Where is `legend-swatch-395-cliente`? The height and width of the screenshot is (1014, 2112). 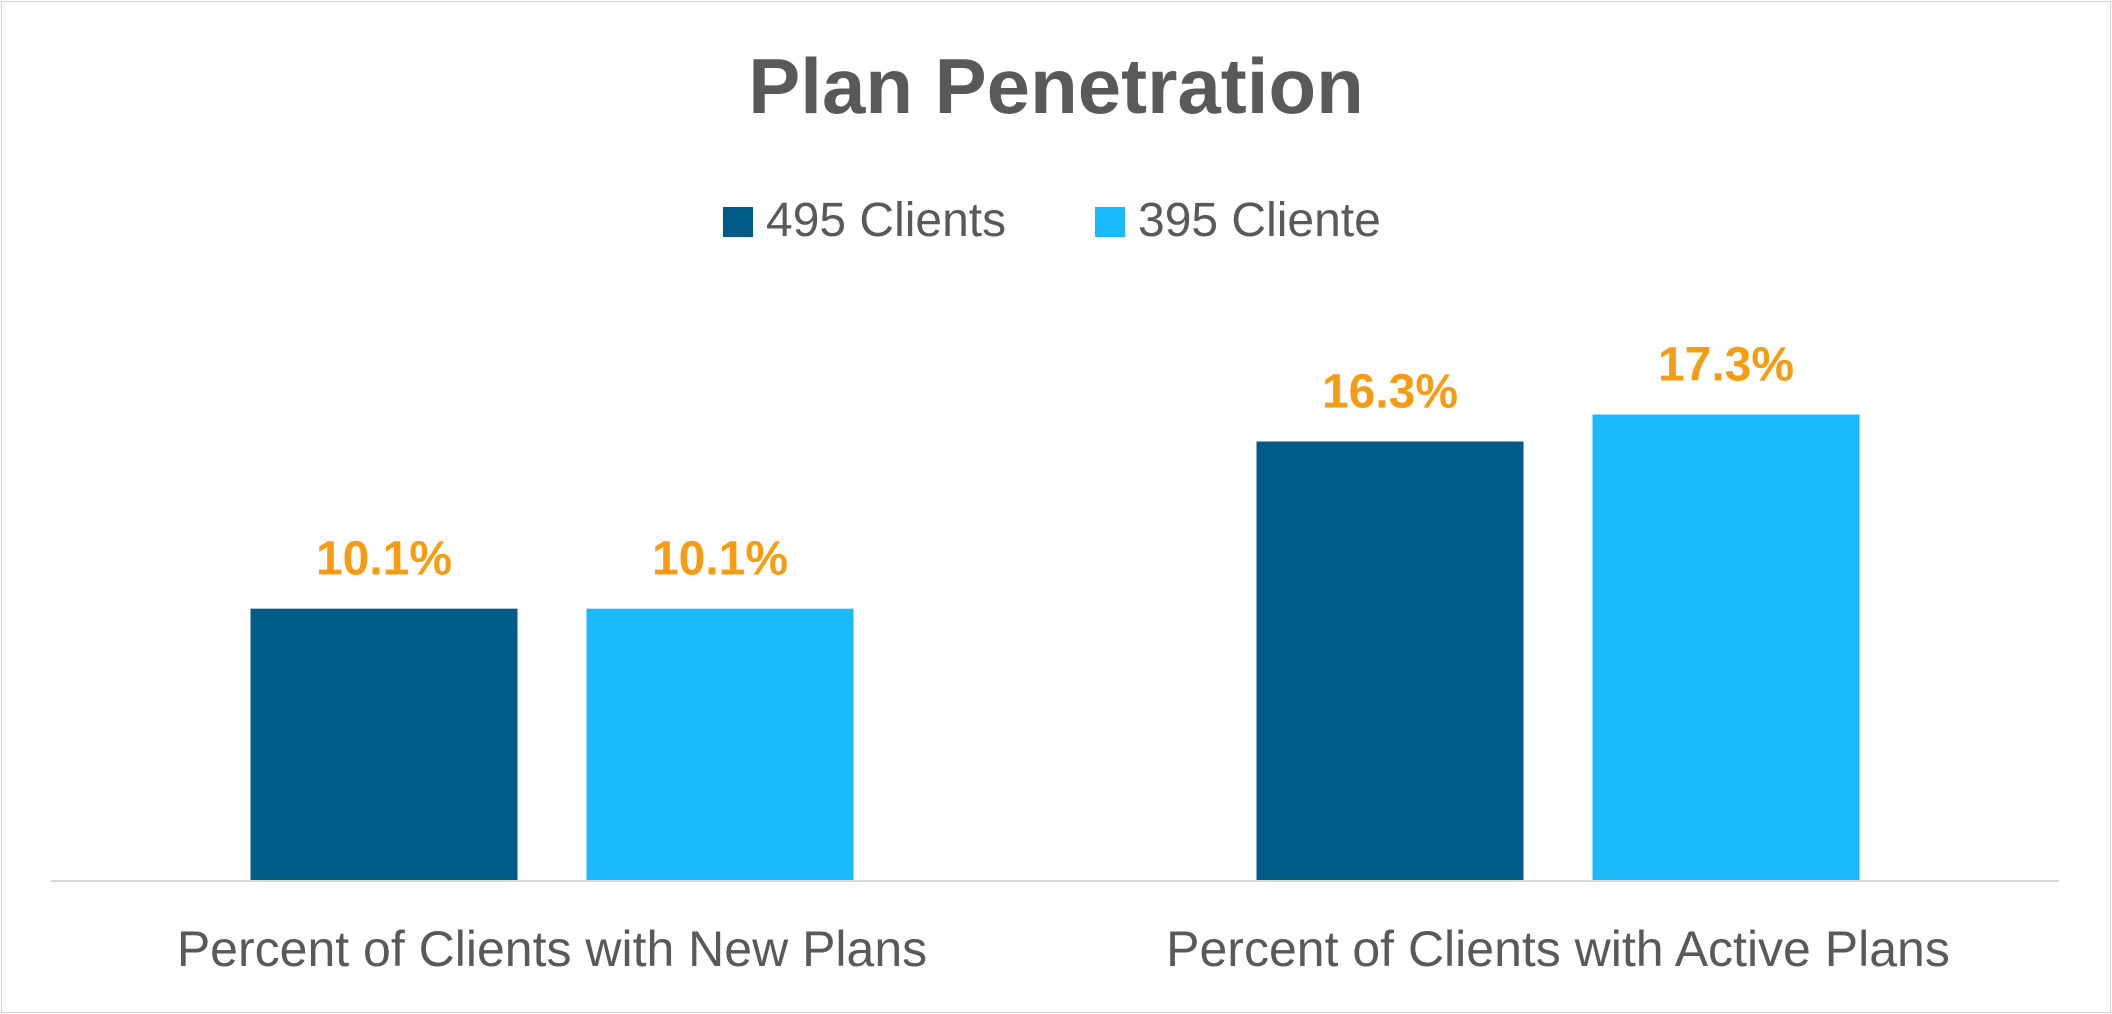
legend-swatch-395-cliente is located at coordinates (1110, 222).